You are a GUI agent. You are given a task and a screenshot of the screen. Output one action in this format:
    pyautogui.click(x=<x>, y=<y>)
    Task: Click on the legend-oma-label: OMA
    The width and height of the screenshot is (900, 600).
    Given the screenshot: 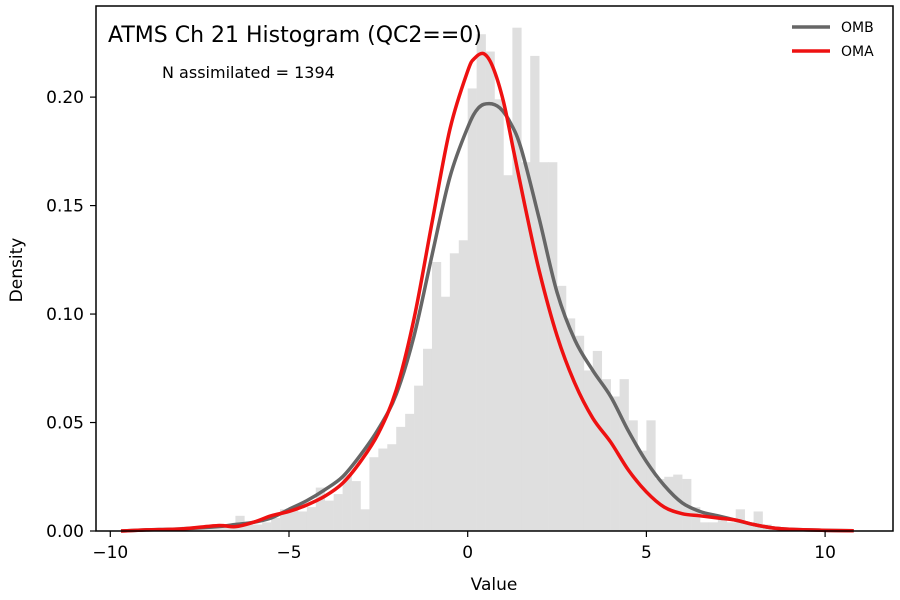 What is the action you would take?
    pyautogui.click(x=857, y=52)
    